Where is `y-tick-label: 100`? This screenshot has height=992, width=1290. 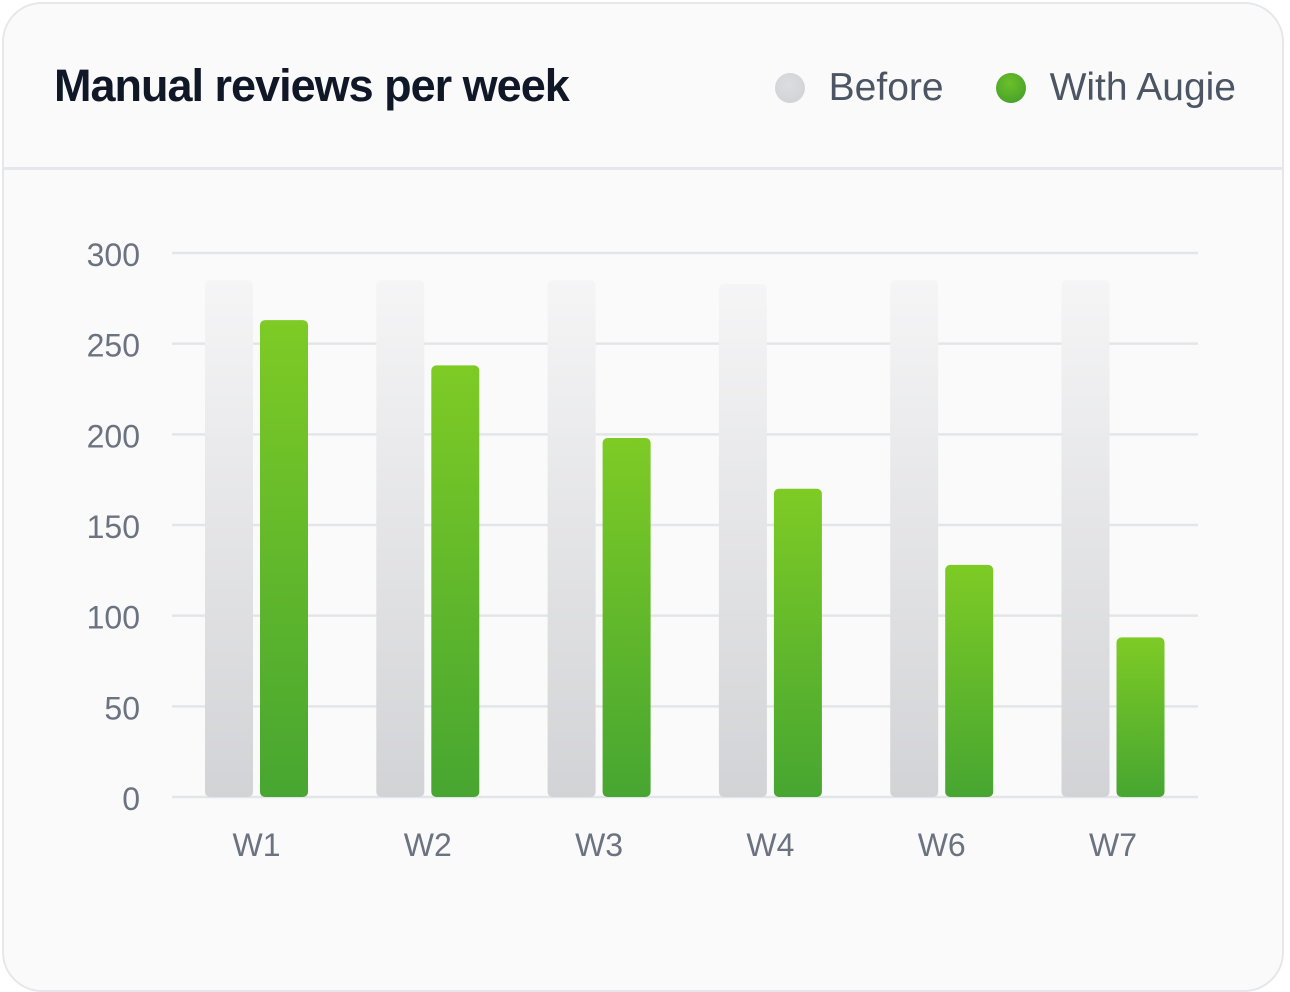
y-tick-label: 100 is located at coordinates (113, 618).